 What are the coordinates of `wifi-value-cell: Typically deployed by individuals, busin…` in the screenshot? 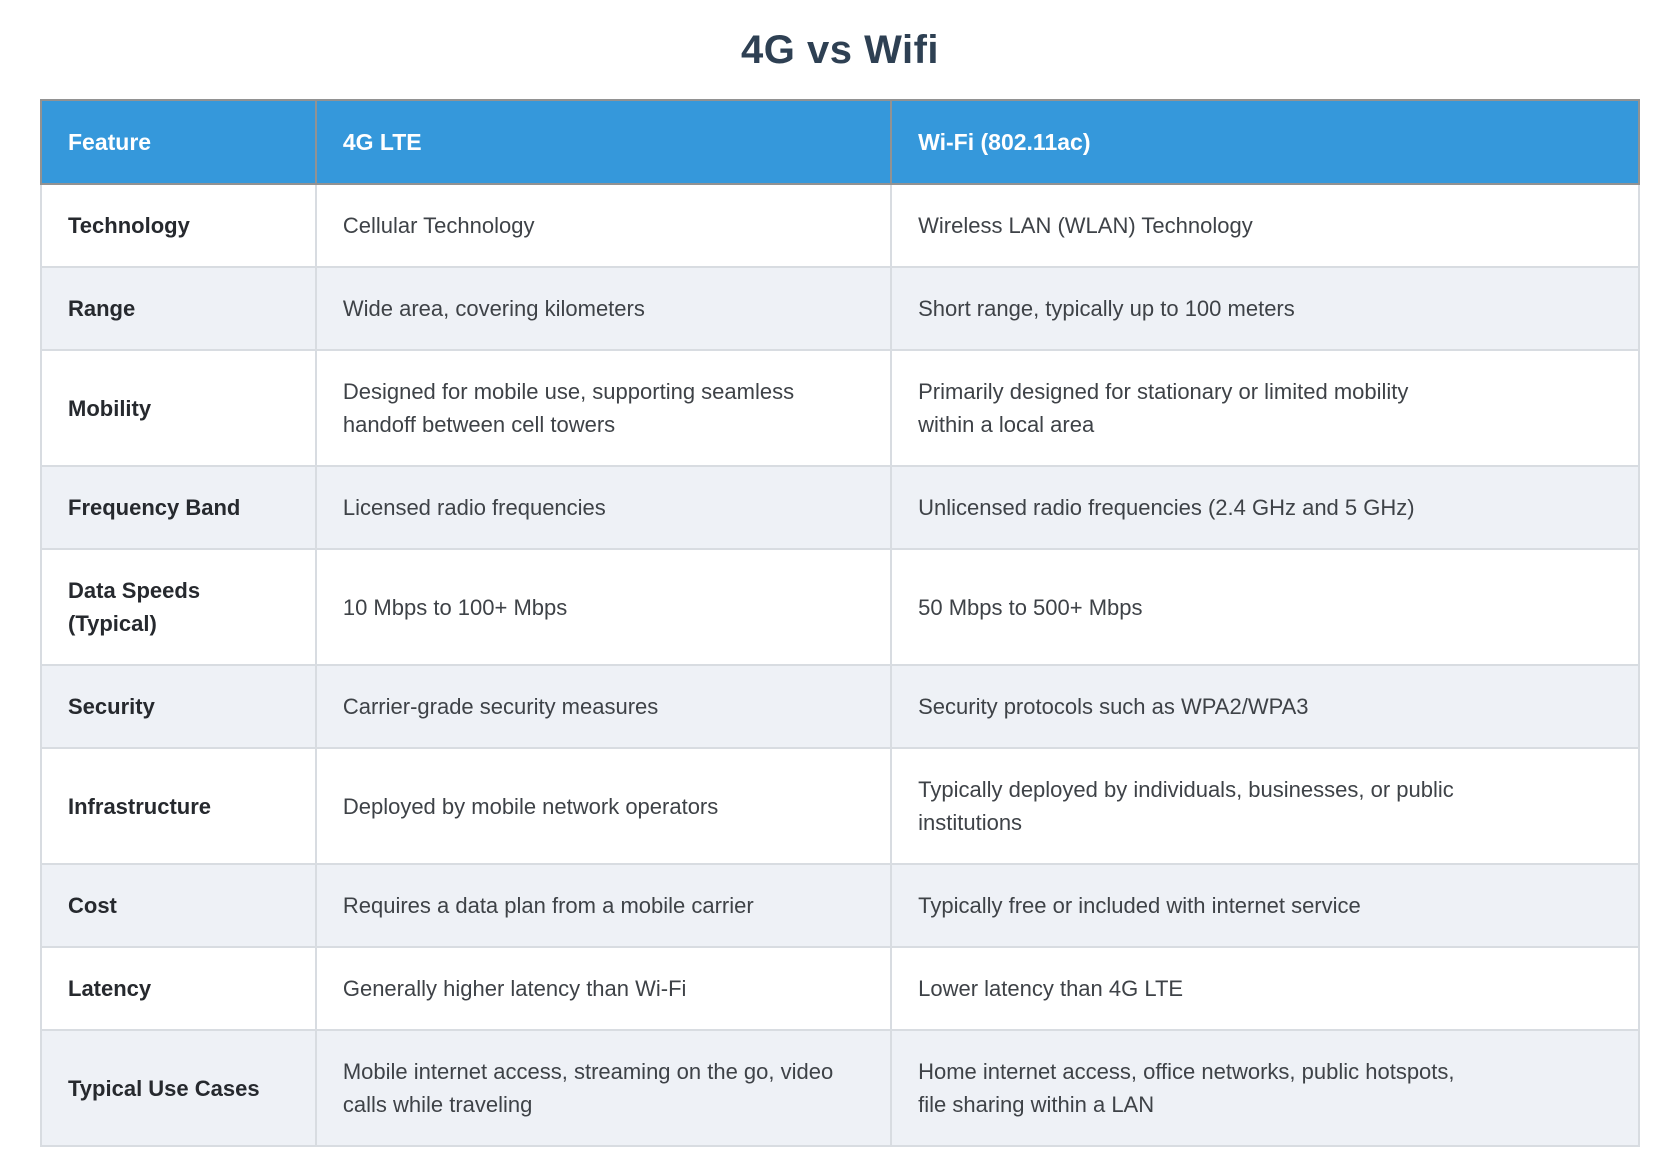 It's located at (1265, 806).